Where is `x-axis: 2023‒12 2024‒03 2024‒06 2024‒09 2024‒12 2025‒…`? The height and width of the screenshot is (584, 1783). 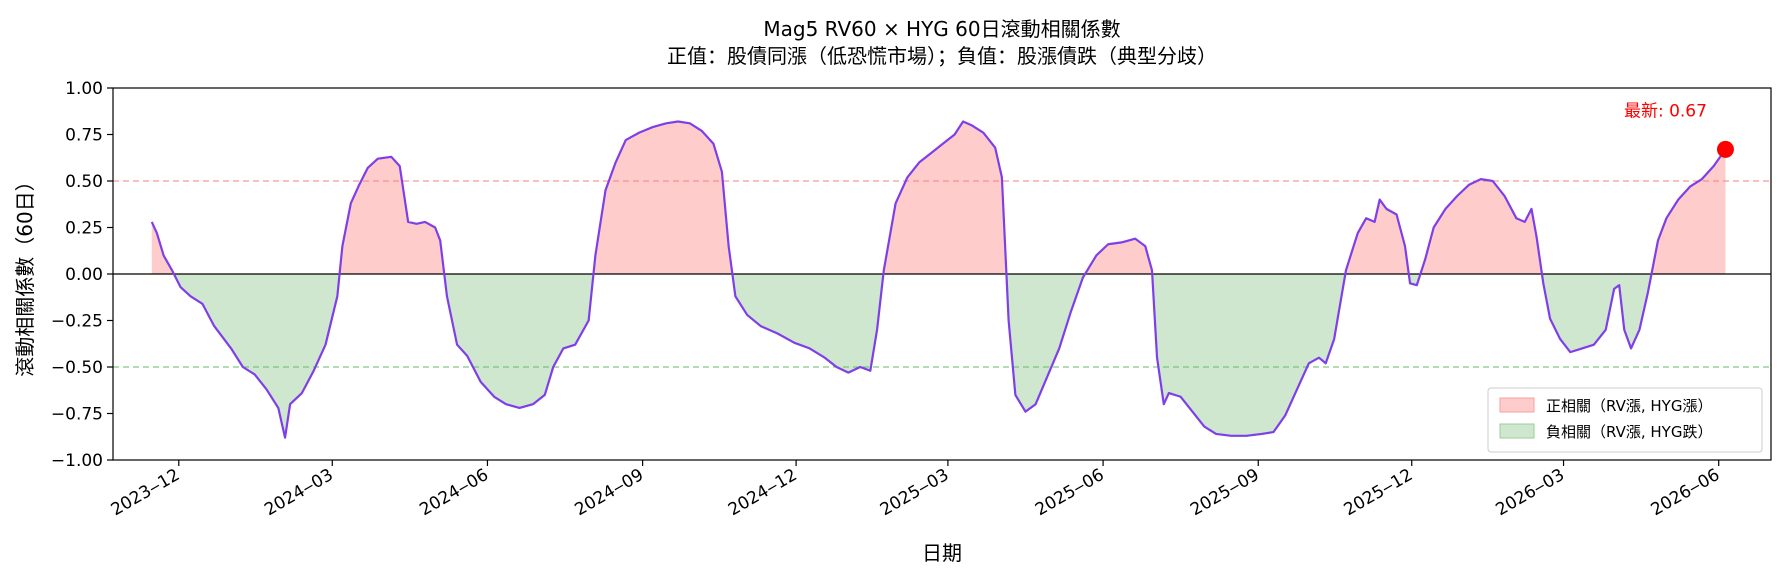
x-axis: 2023‒12 2024‒03 2024‒06 2024‒09 2024‒12 2025‒… is located at coordinates (916, 490).